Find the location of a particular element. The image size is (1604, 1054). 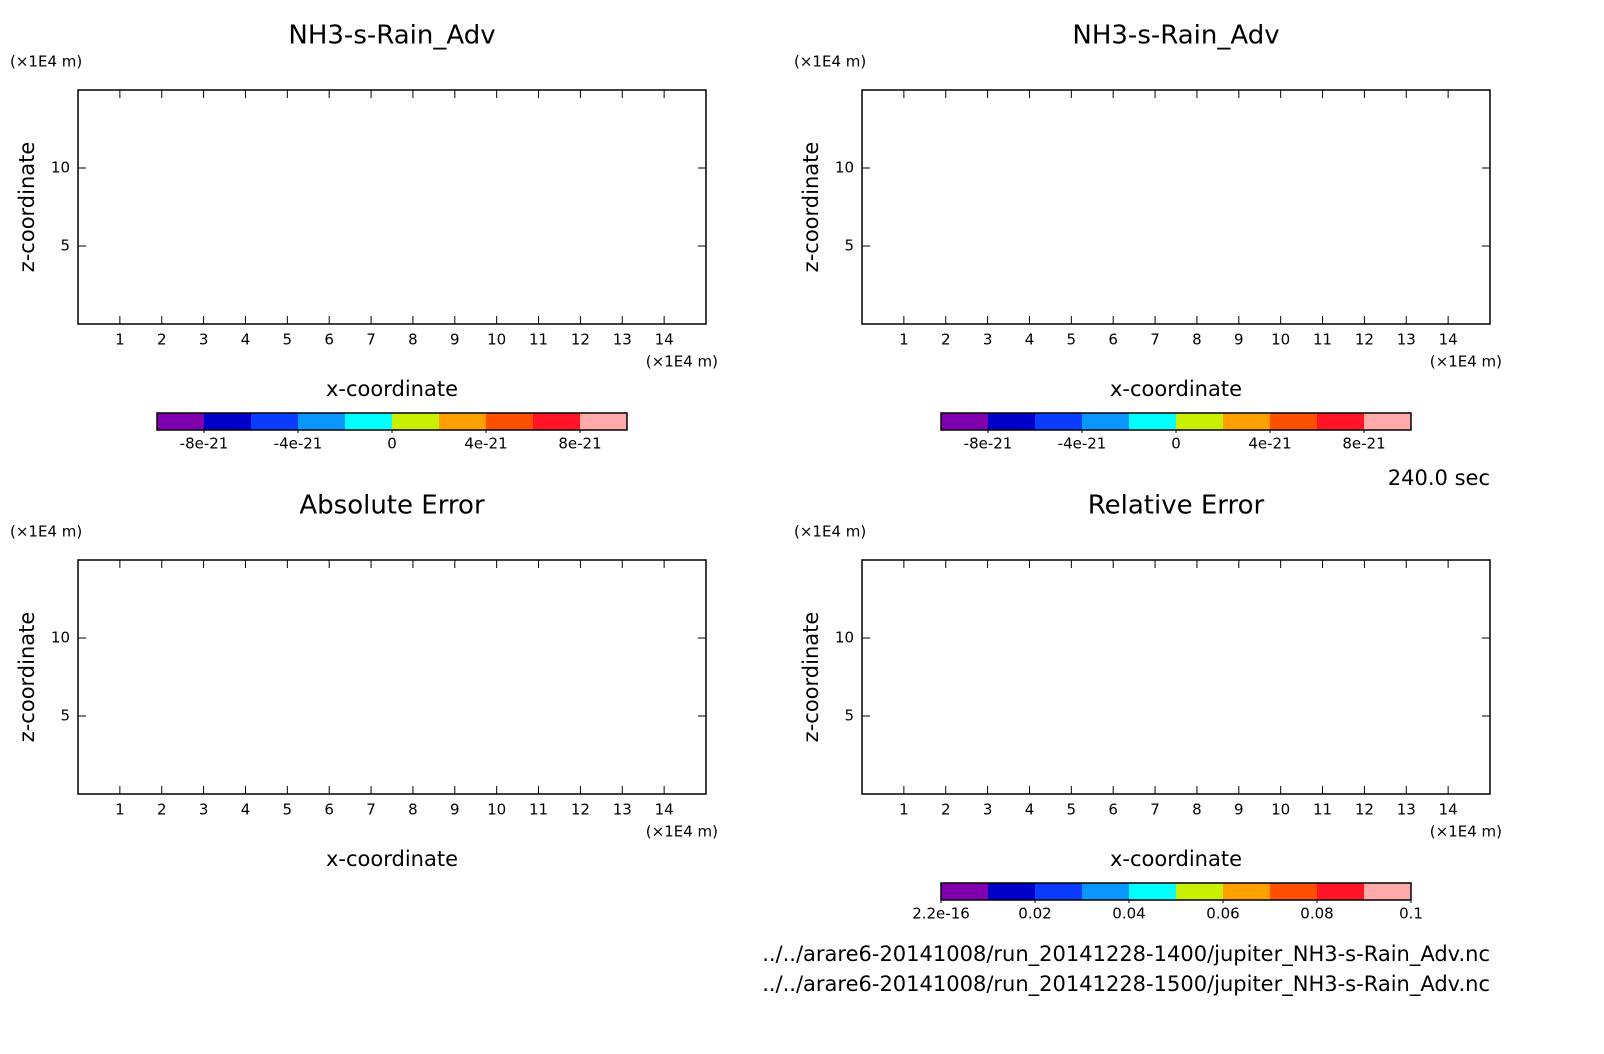

colorbar-tick-label: 4e-21 is located at coordinates (485, 444).